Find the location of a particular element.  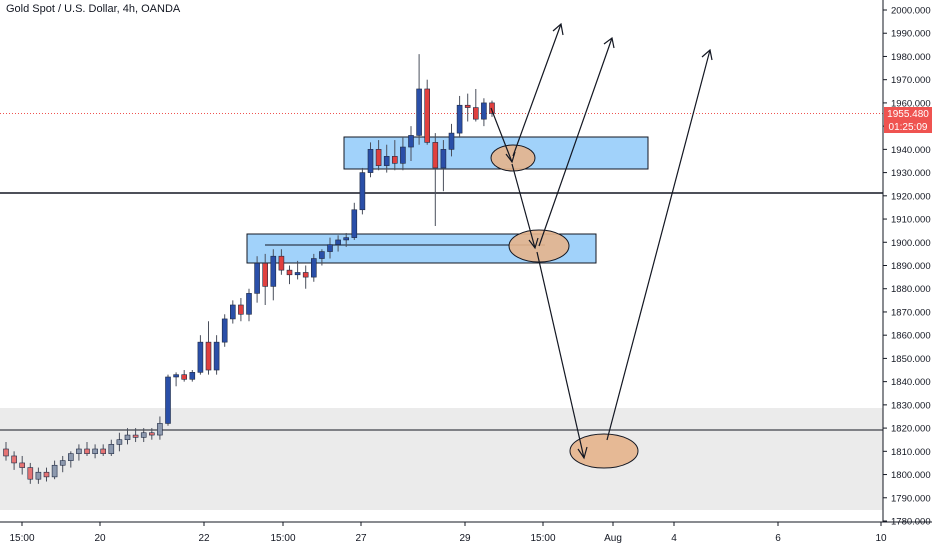

time-tick-label: 6 is located at coordinates (778, 538).